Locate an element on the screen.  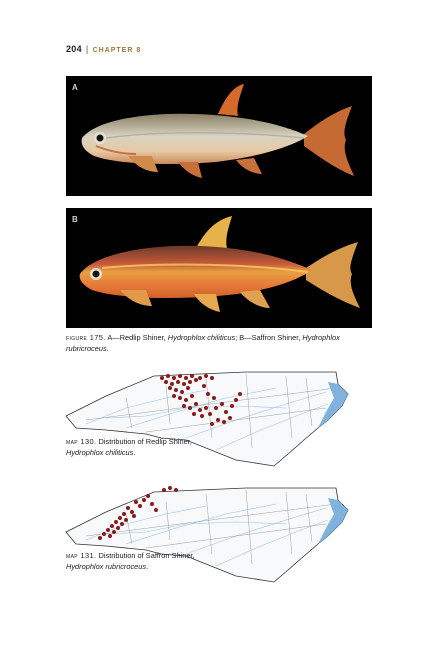
page-number: 204 is located at coordinates (74, 49).